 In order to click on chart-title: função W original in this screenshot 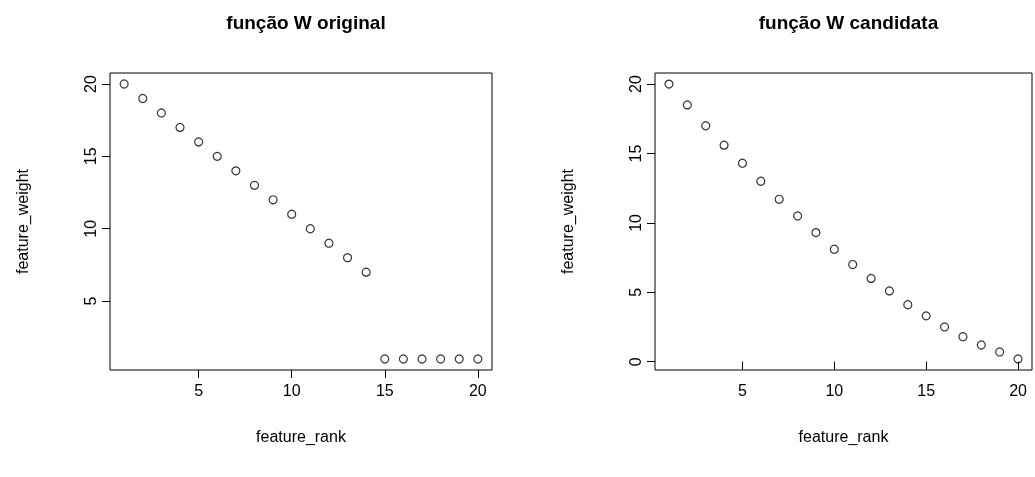, I will do `click(306, 22)`.